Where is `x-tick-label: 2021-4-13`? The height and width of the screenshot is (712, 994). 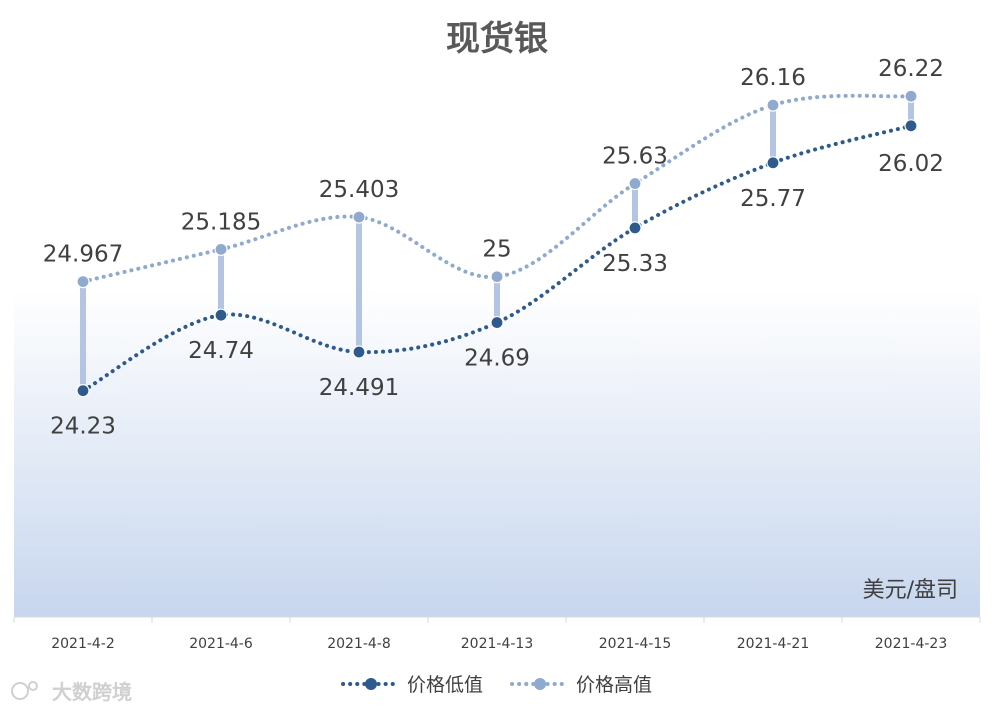 x-tick-label: 2021-4-13 is located at coordinates (497, 644).